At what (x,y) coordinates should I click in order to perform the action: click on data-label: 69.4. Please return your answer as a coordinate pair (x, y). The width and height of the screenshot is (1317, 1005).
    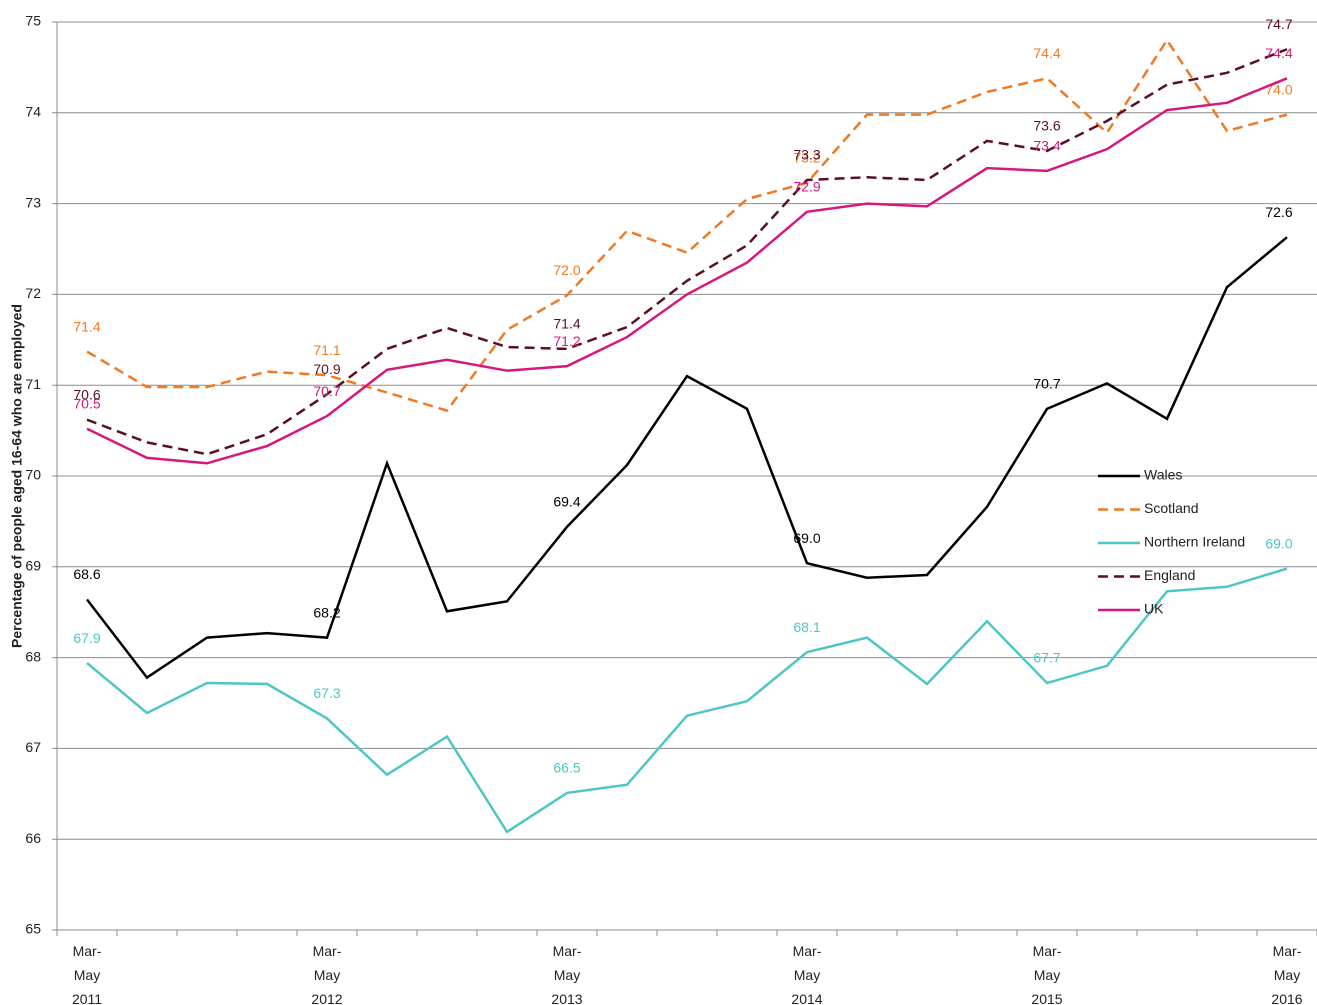
    Looking at the image, I should click on (566, 502).